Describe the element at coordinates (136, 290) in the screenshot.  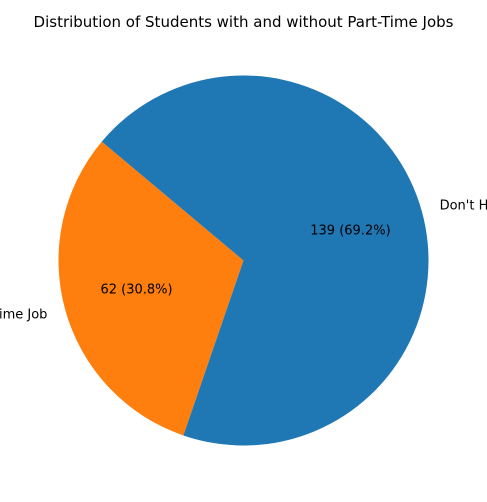
I see `slice-annotation-1: 62 (30.8%)` at that location.